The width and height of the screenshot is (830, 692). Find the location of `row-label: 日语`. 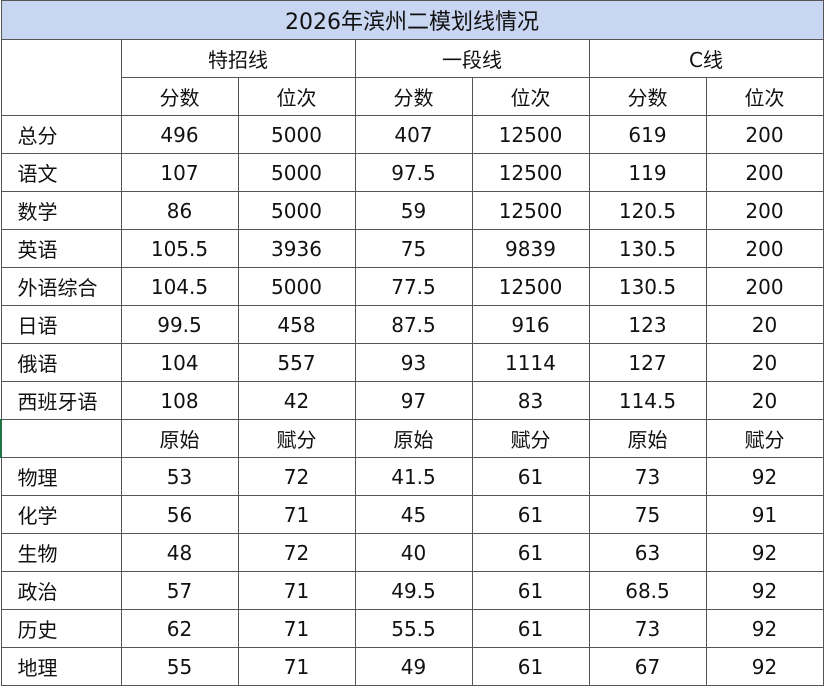

row-label: 日语 is located at coordinates (61, 324).